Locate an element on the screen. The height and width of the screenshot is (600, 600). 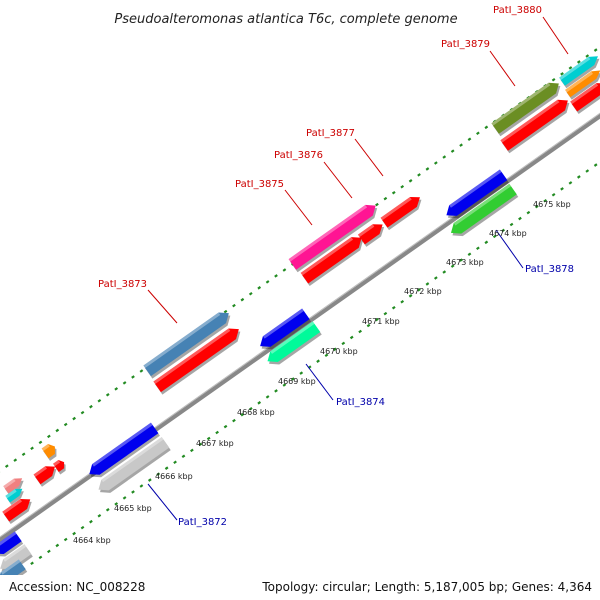
gene-3873-ribbon is located at coordinates (187, 345).